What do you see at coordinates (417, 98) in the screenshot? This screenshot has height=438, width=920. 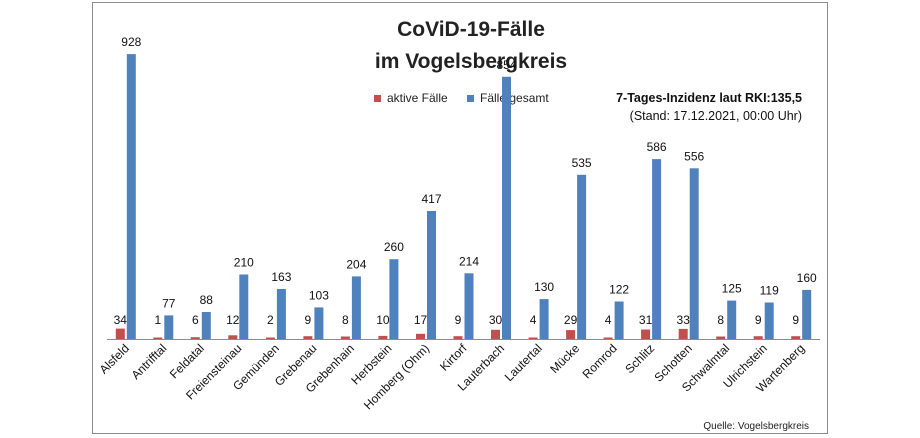 I see `legend-label-aktive: aktive Fälle` at bounding box center [417, 98].